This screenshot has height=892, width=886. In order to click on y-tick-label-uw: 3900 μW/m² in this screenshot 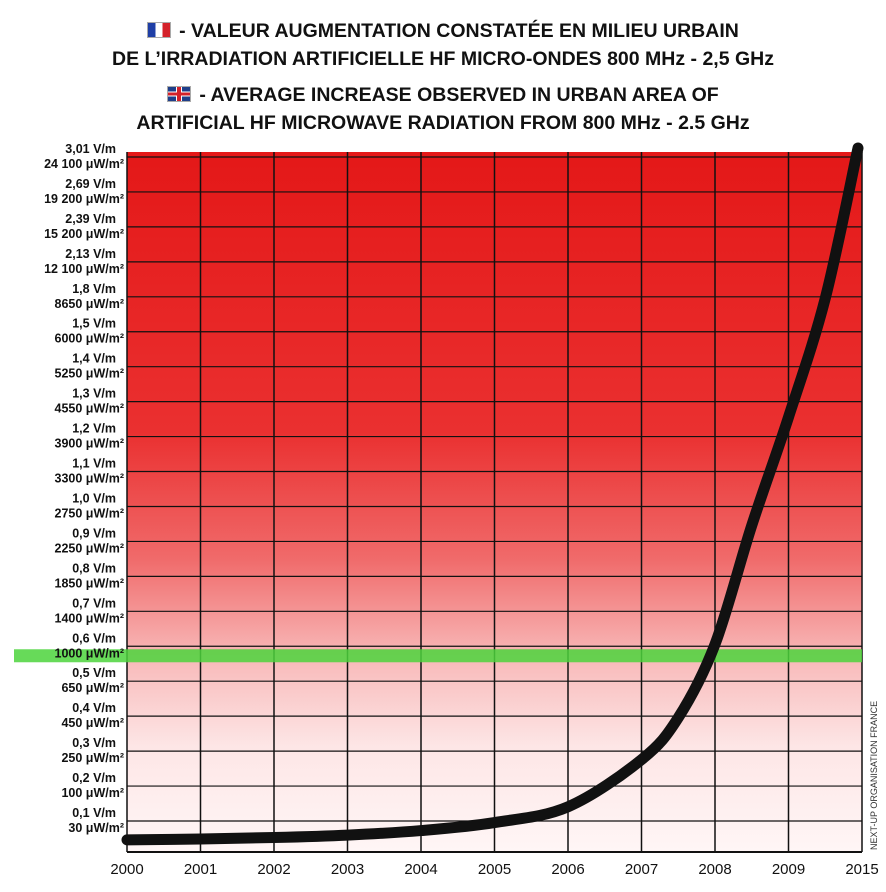, I will do `click(89, 444)`.